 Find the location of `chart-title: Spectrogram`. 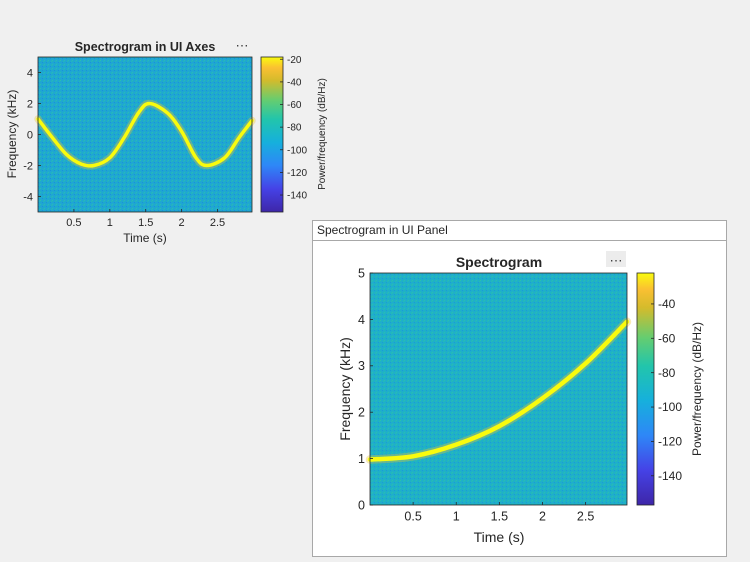

chart-title: Spectrogram is located at coordinates (499, 262).